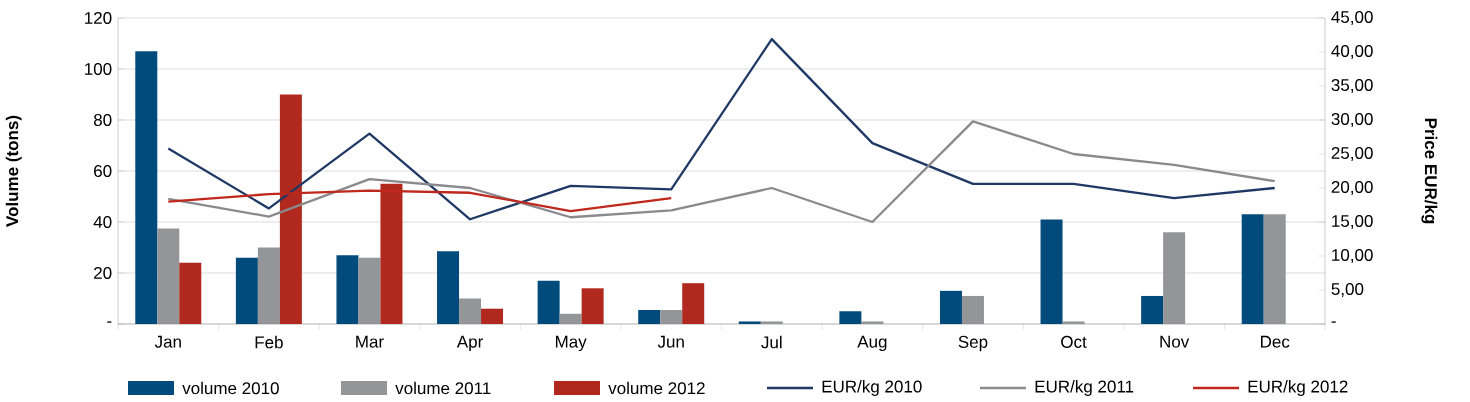  What do you see at coordinates (1352, 222) in the screenshot?
I see `y2-tick-label: 15,00` at bounding box center [1352, 222].